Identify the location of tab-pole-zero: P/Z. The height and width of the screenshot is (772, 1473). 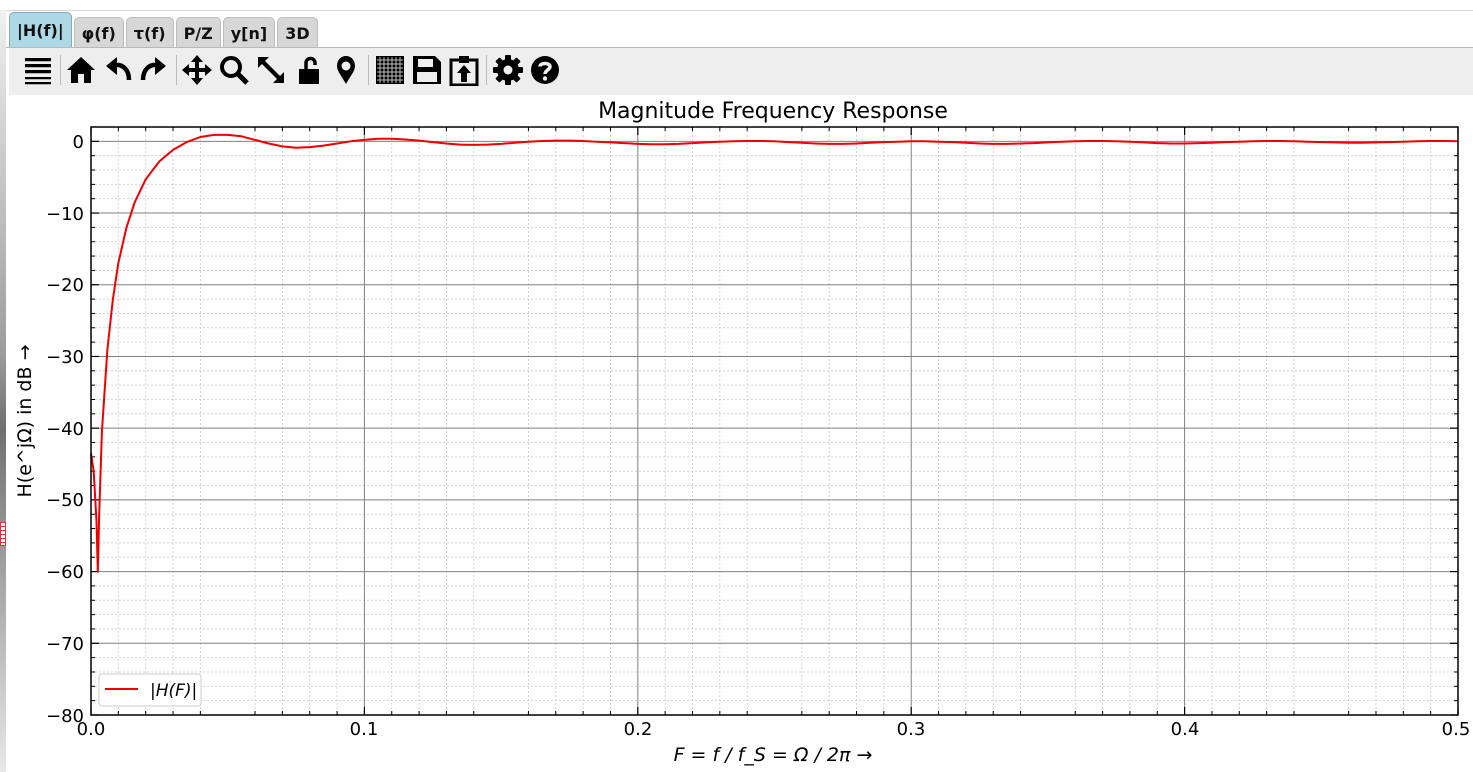
(198, 32).